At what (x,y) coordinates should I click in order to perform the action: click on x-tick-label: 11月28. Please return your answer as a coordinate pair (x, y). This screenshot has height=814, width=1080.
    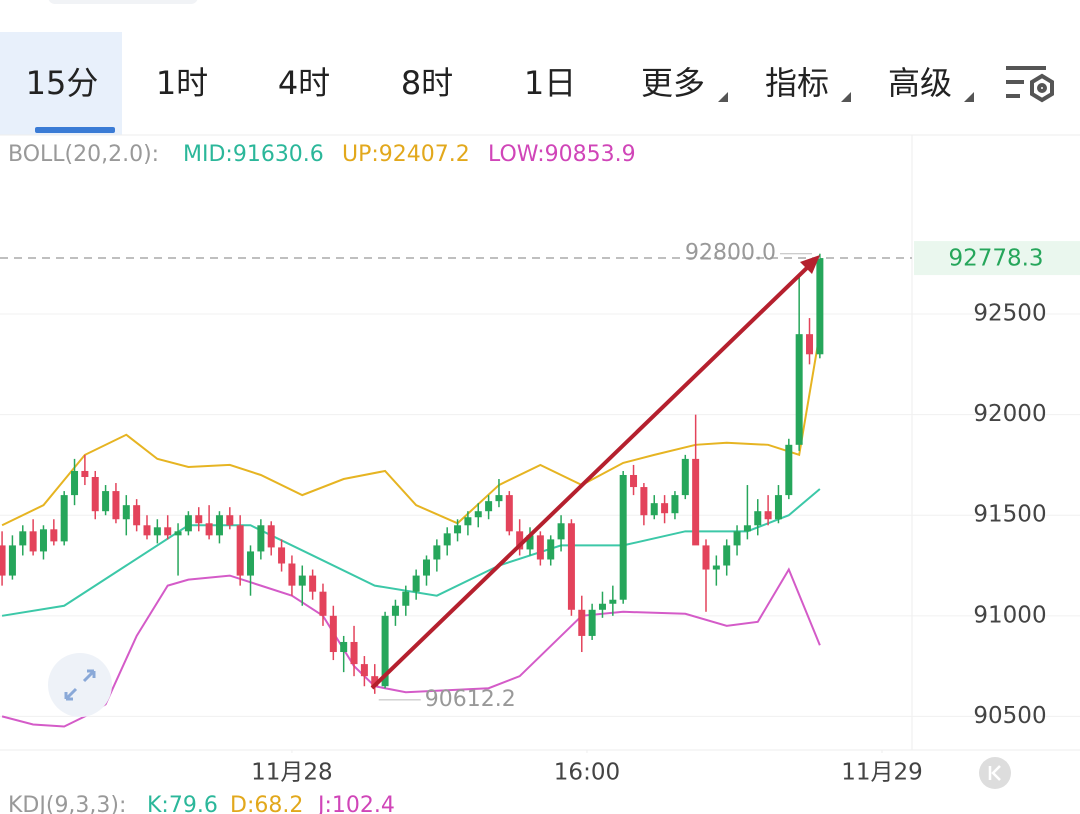
    Looking at the image, I should click on (292, 773).